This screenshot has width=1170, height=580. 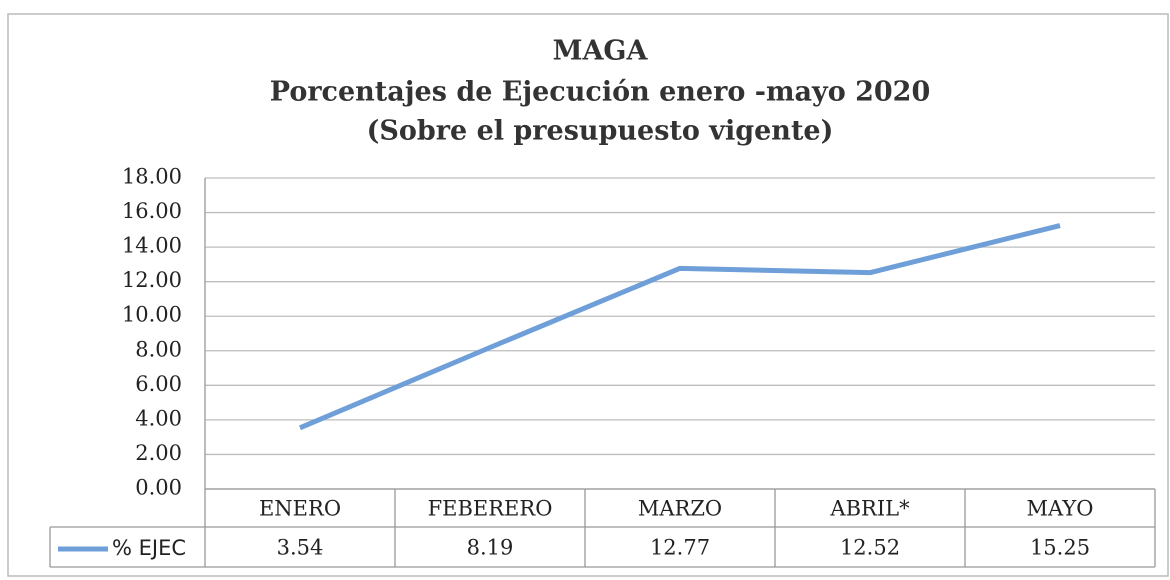 What do you see at coordinates (680, 509) in the screenshot?
I see `x-tick-label: MARZO` at bounding box center [680, 509].